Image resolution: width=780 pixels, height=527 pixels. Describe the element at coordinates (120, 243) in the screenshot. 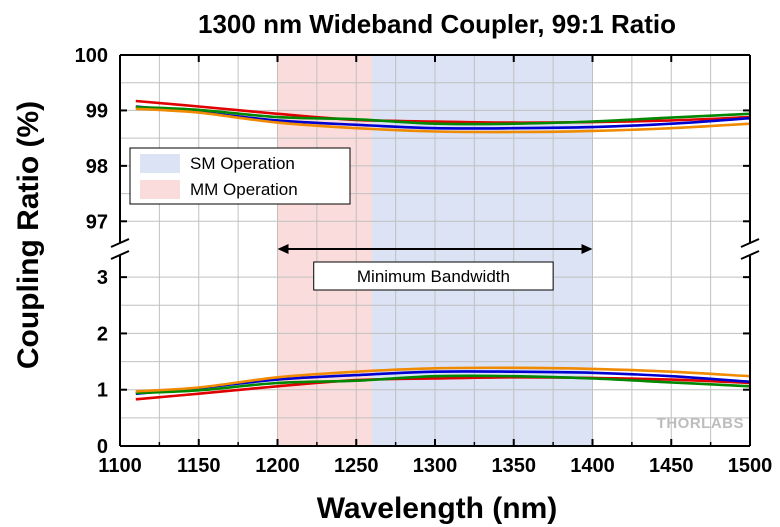

I see `axis-break-mark-0a` at that location.